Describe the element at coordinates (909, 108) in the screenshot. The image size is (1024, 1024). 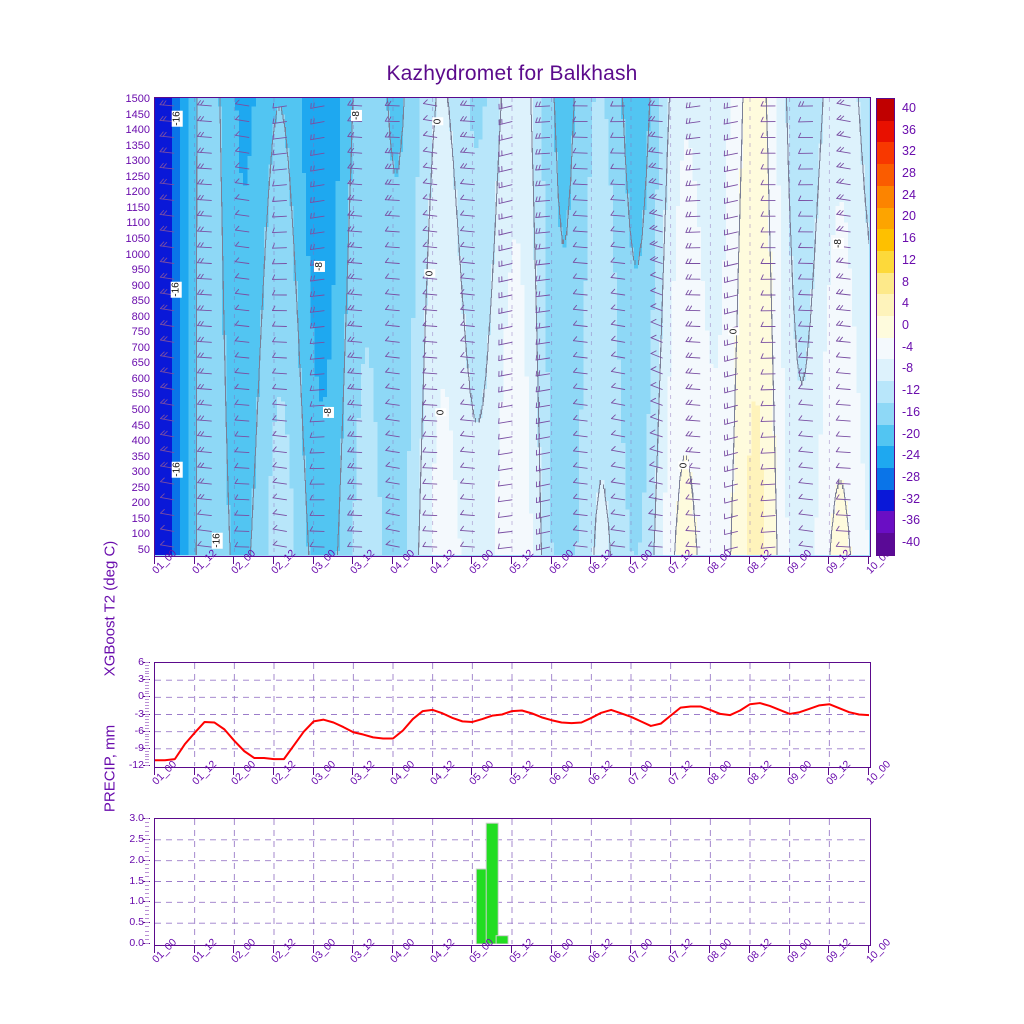
I see `colorbar-tick-label: 40` at that location.